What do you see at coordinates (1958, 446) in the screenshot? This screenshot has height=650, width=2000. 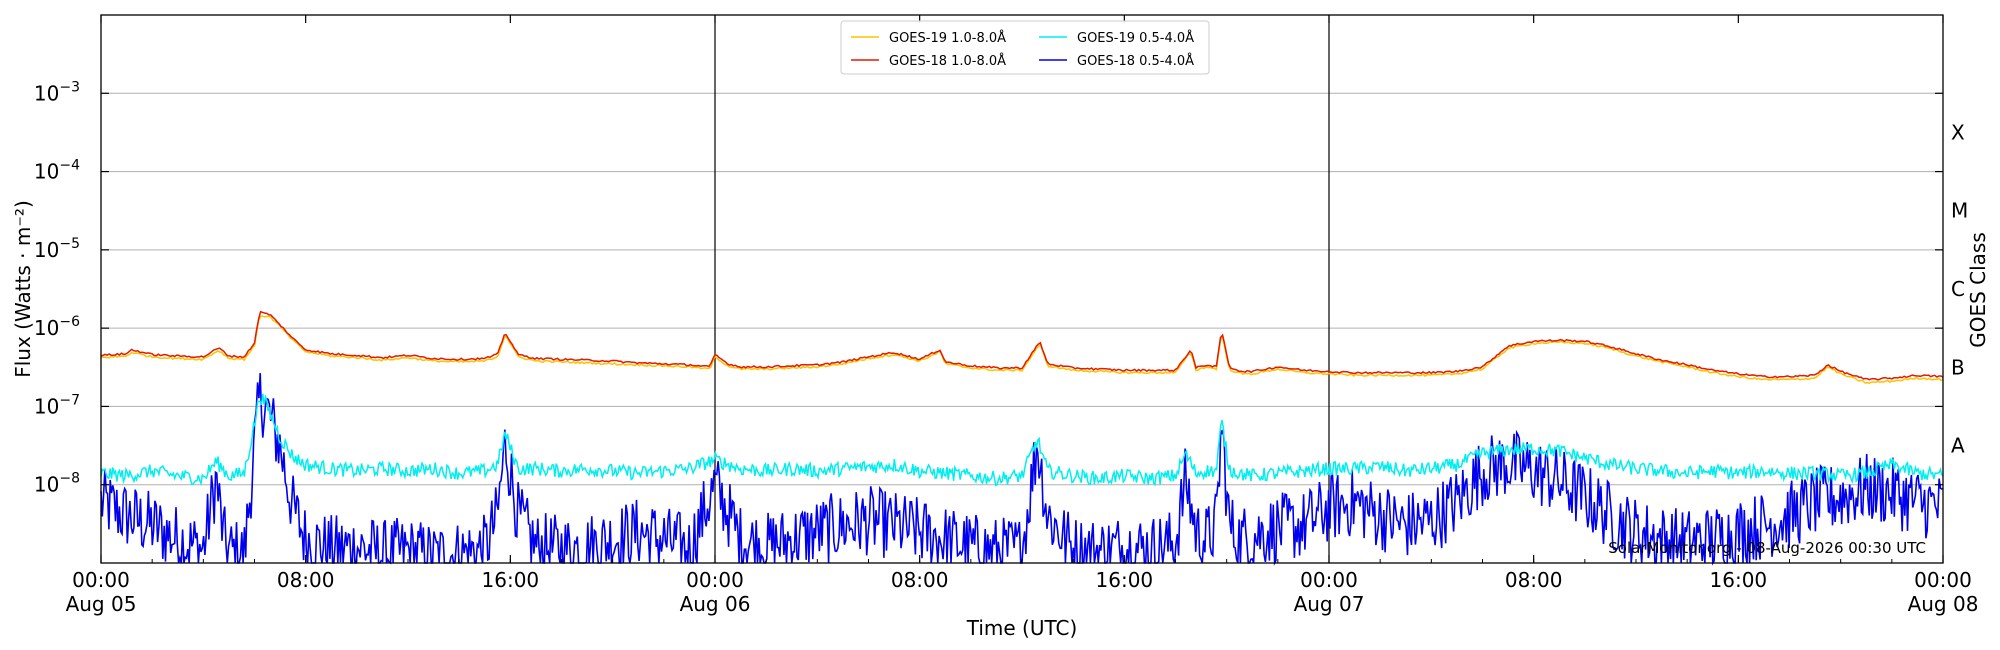 I see `goes-class-label: A` at bounding box center [1958, 446].